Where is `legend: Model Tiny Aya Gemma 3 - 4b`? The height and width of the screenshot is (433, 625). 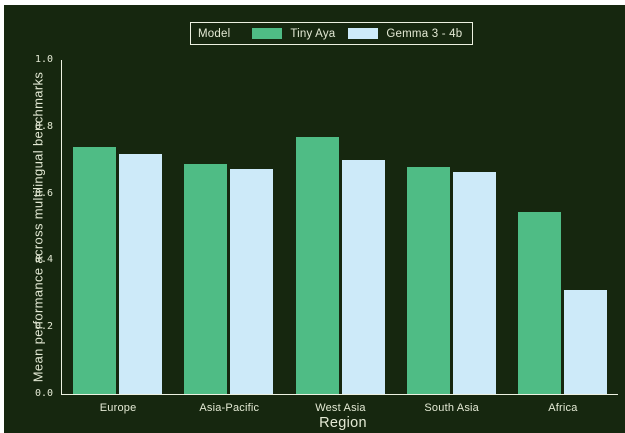
legend: Model Tiny Aya Gemma 3 - 4b is located at coordinates (332, 33).